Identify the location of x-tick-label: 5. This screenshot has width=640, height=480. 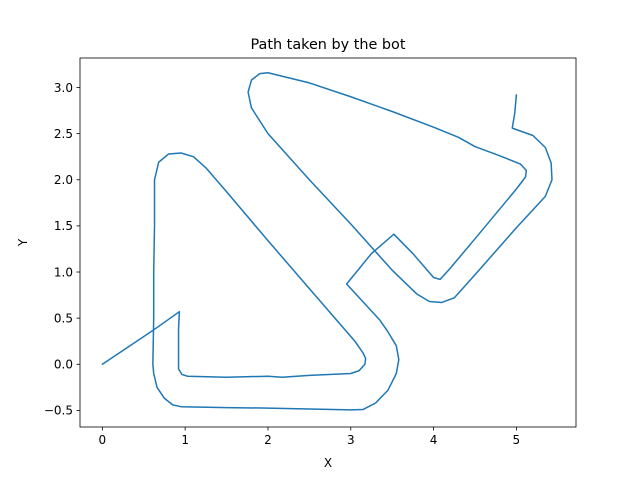
(517, 440).